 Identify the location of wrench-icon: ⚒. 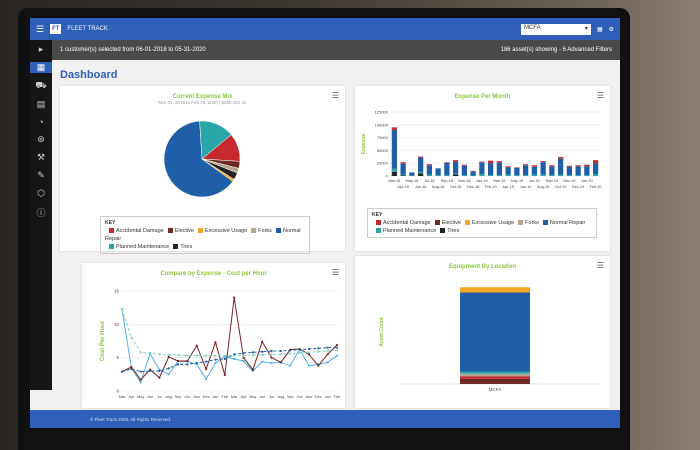
(41, 157).